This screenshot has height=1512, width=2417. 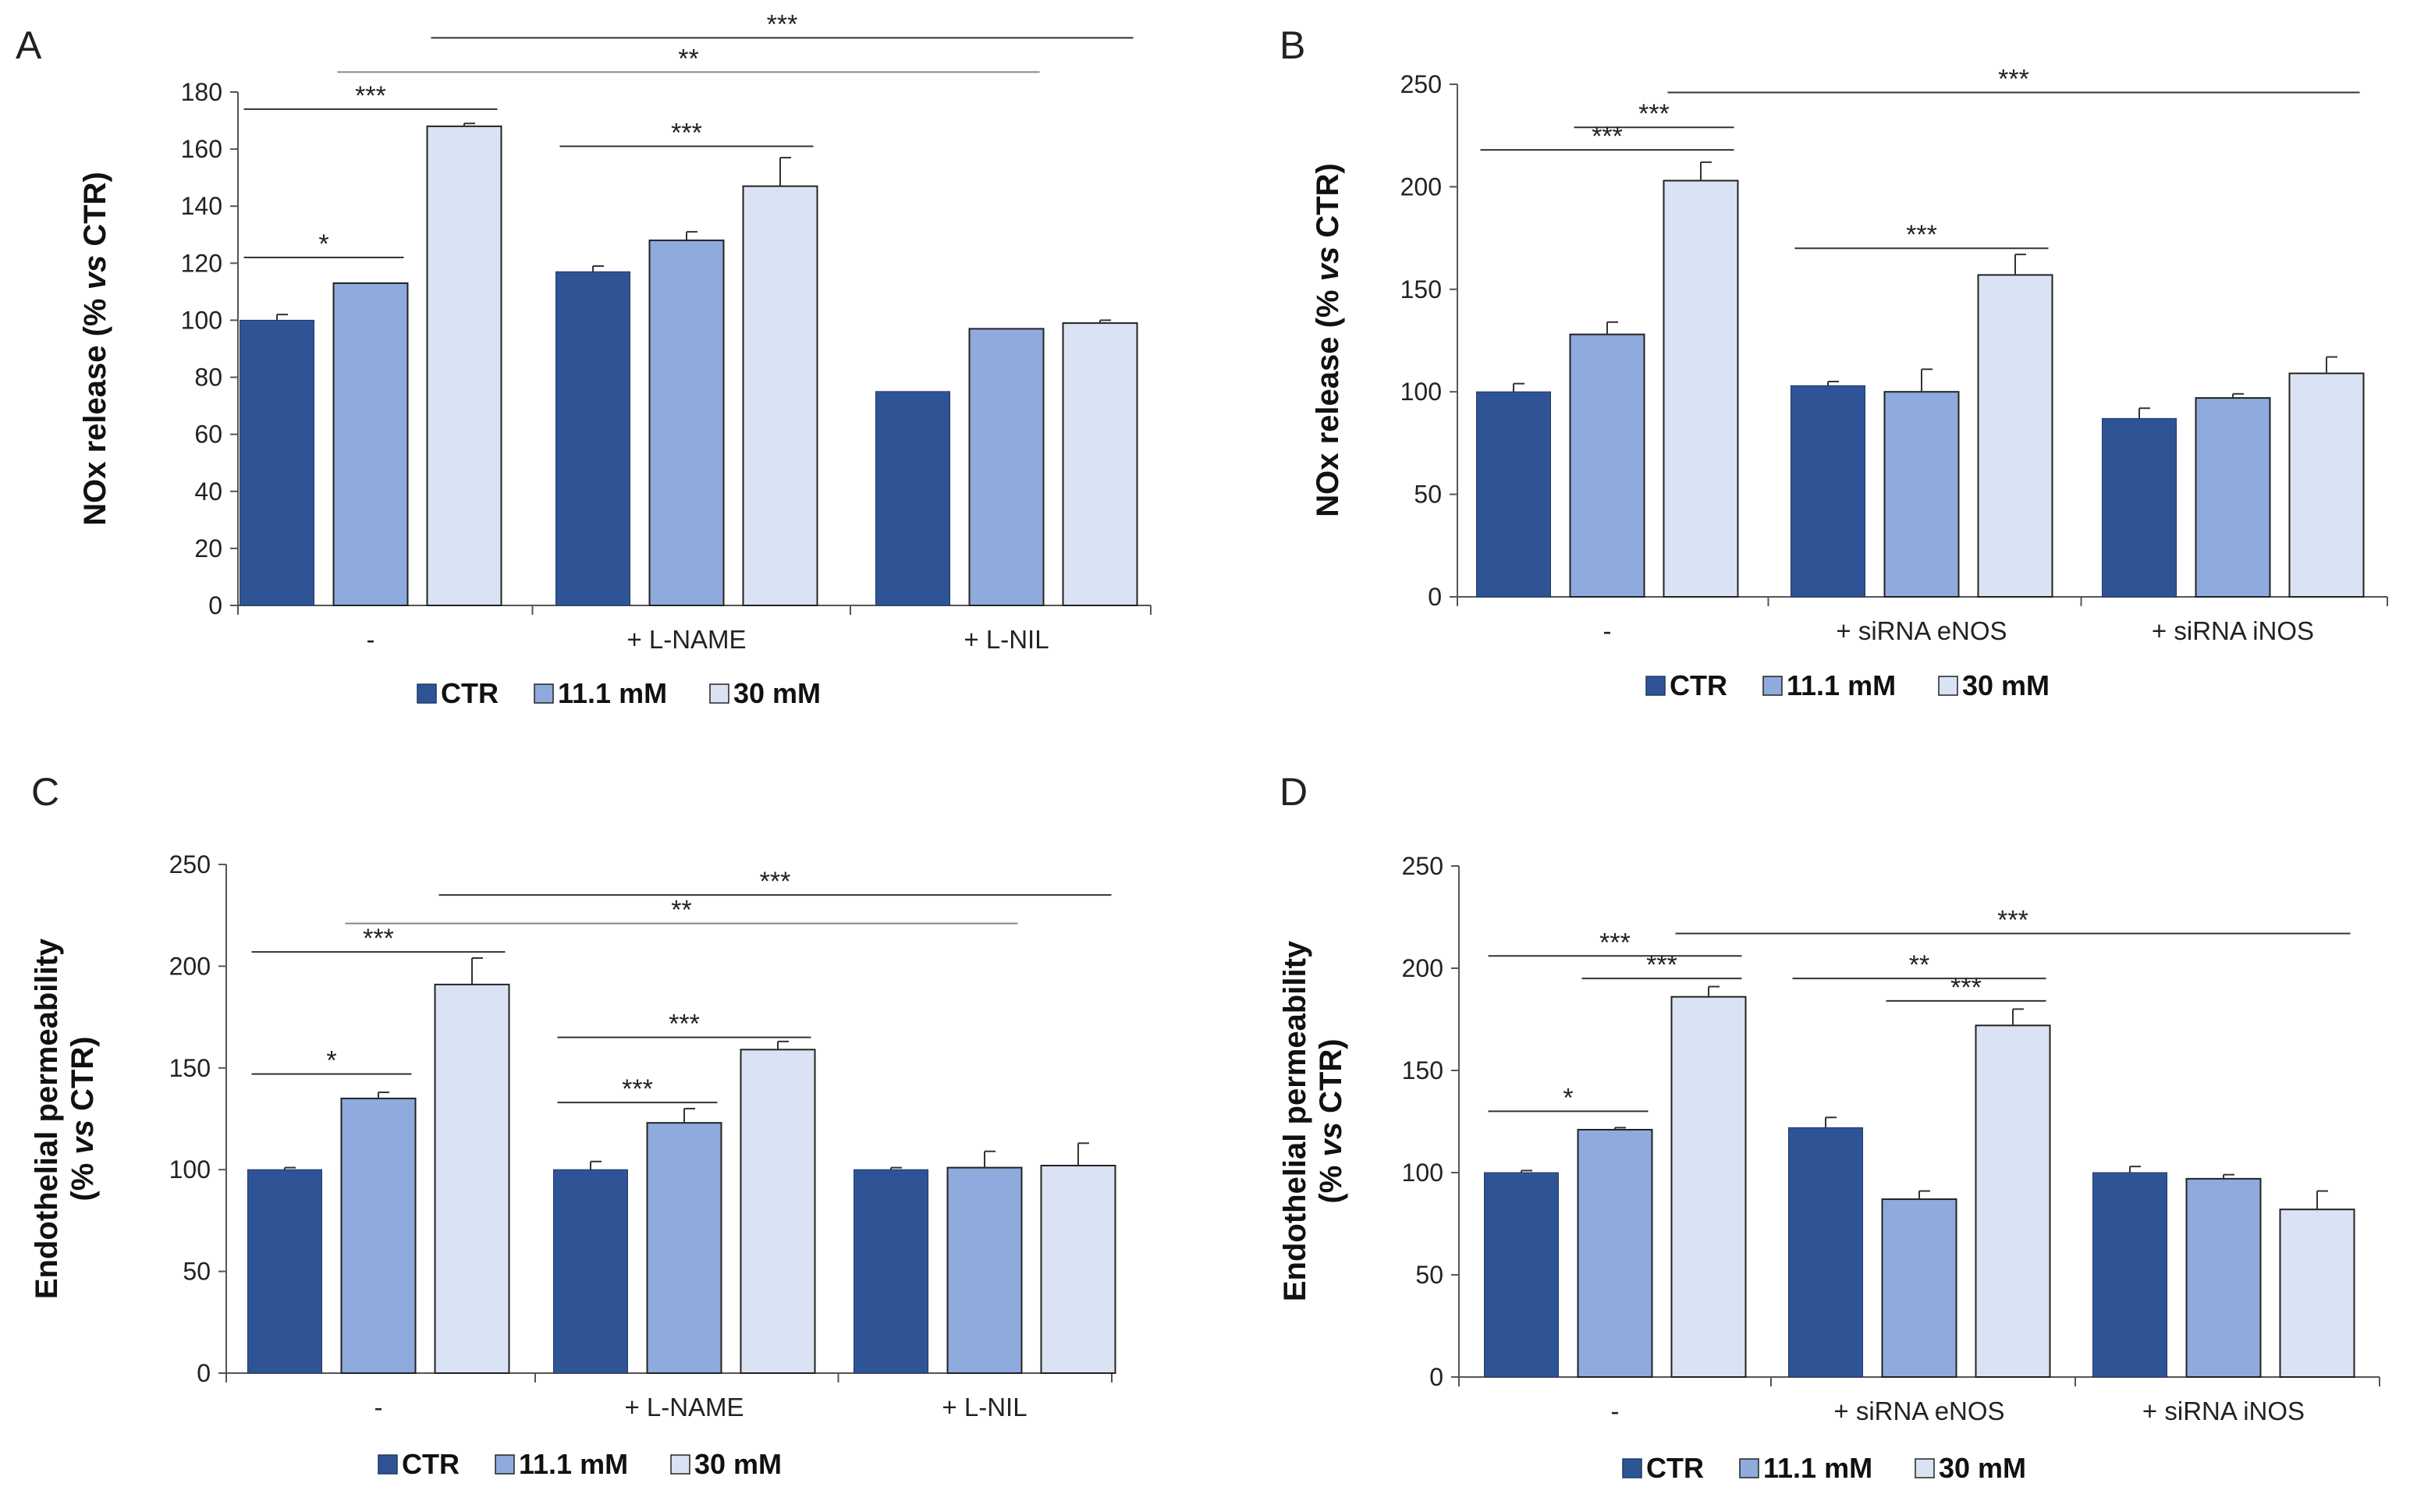 I want to click on y-tick-label: 80, so click(x=208, y=378).